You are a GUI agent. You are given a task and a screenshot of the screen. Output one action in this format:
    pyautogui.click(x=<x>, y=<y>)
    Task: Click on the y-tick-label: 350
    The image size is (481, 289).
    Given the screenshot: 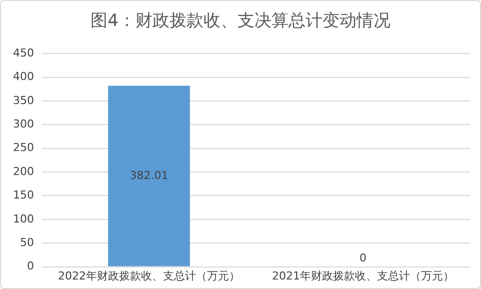 What is the action you would take?
    pyautogui.click(x=23, y=100)
    